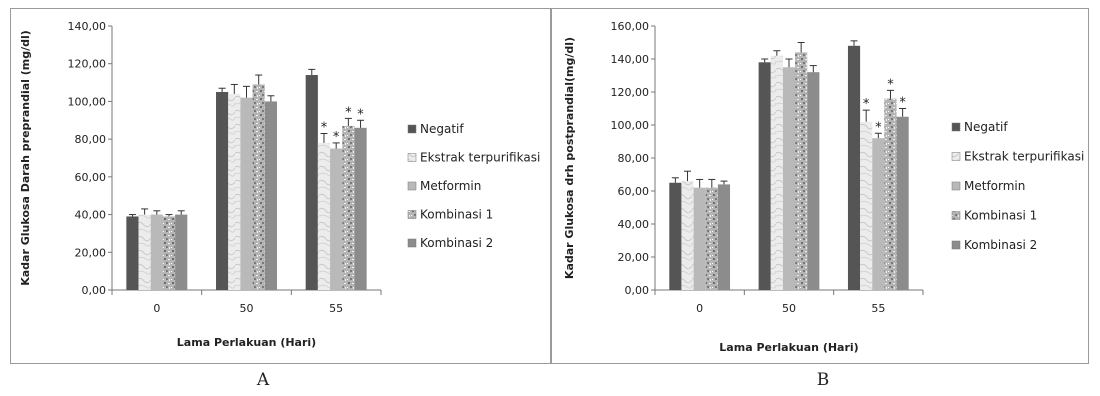 This screenshot has width=1100, height=396. I want to click on y-axis-title: Kadar Glukosa drh postprandial(mg/dl), so click(569, 158).